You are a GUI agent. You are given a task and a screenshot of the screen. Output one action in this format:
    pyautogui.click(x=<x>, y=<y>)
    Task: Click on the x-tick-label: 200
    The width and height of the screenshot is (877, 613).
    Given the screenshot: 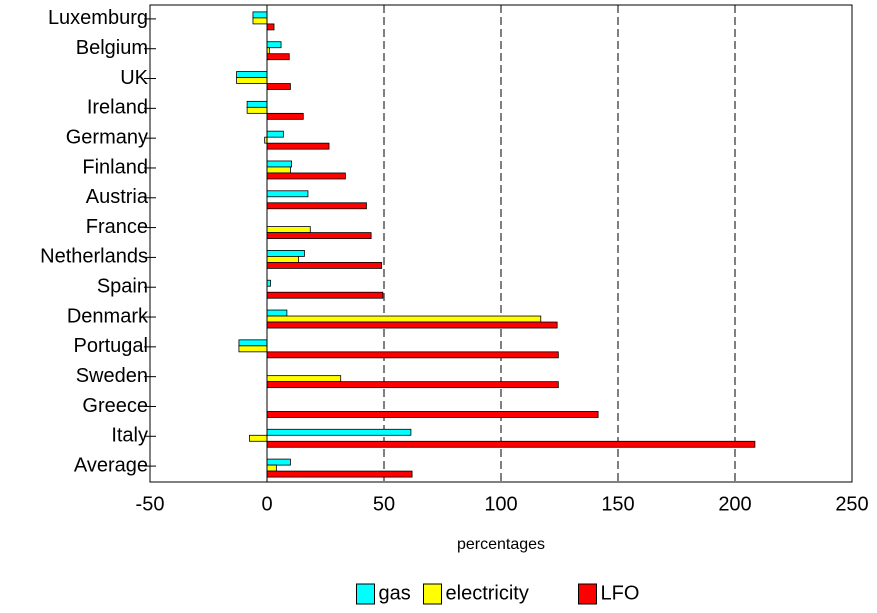 What is the action you would take?
    pyautogui.click(x=734, y=504)
    